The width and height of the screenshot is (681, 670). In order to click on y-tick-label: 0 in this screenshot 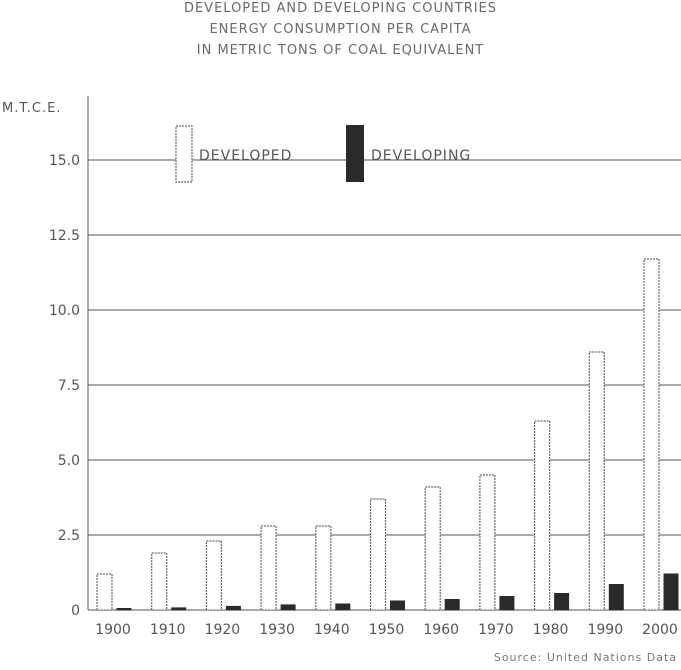, I will do `click(75, 611)`.